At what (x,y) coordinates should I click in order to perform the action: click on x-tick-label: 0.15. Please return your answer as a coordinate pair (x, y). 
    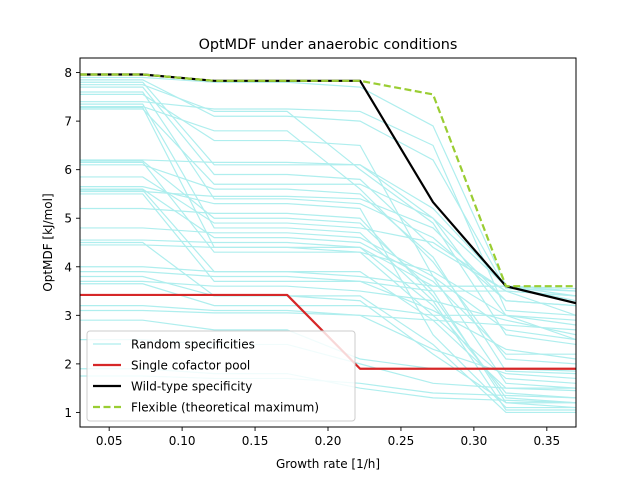
    Looking at the image, I should click on (255, 441).